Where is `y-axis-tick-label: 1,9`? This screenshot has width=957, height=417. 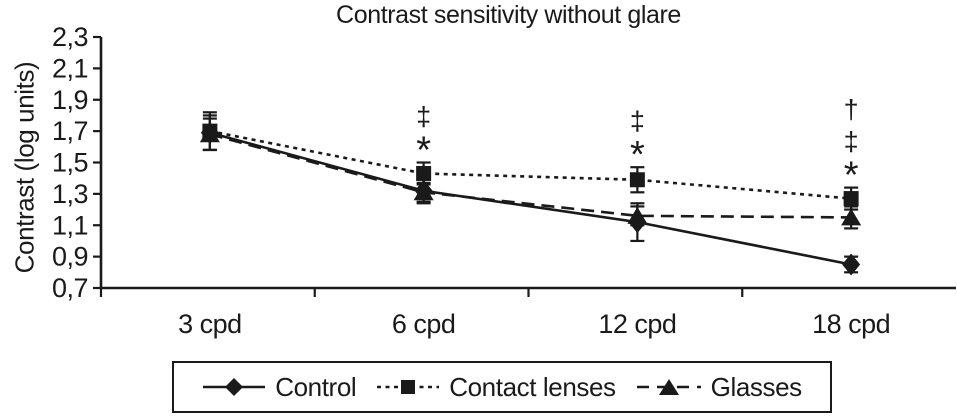 y-axis-tick-label: 1,9 is located at coordinates (70, 100).